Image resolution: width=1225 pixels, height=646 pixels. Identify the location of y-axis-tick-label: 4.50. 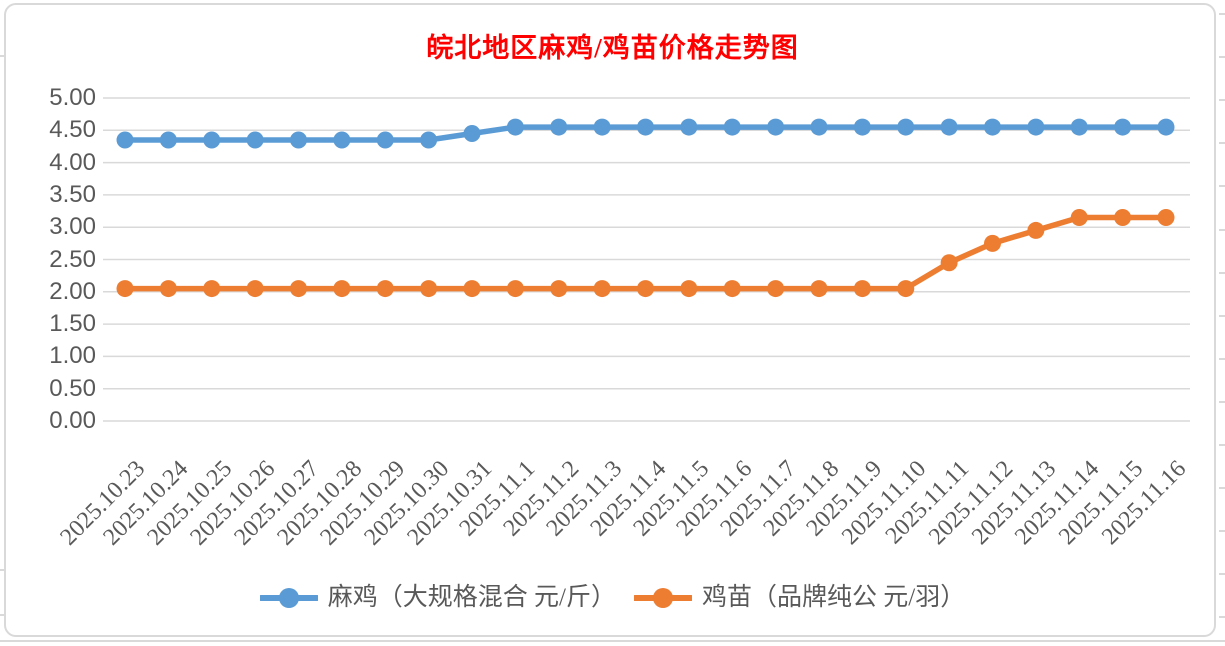
(72, 130).